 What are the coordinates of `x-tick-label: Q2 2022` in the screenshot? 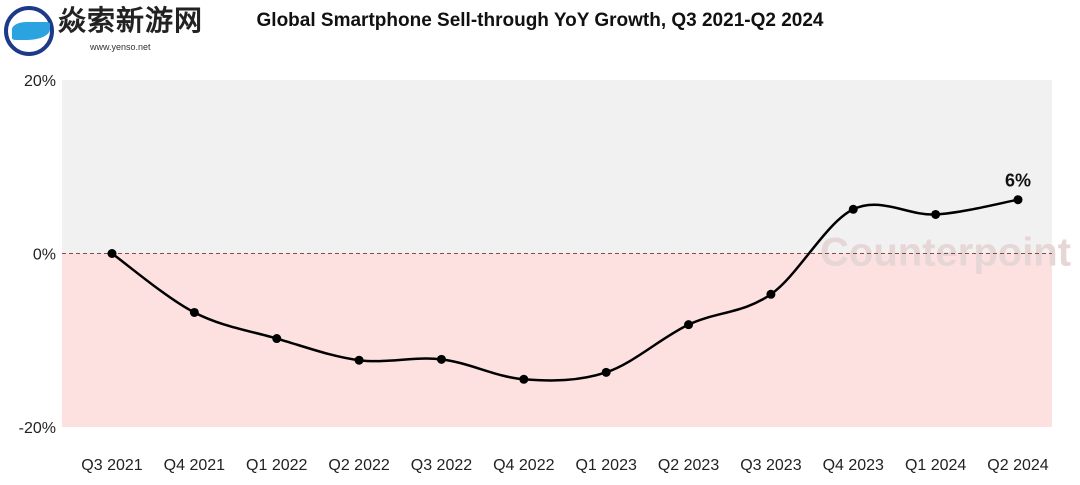 It's located at (358, 465).